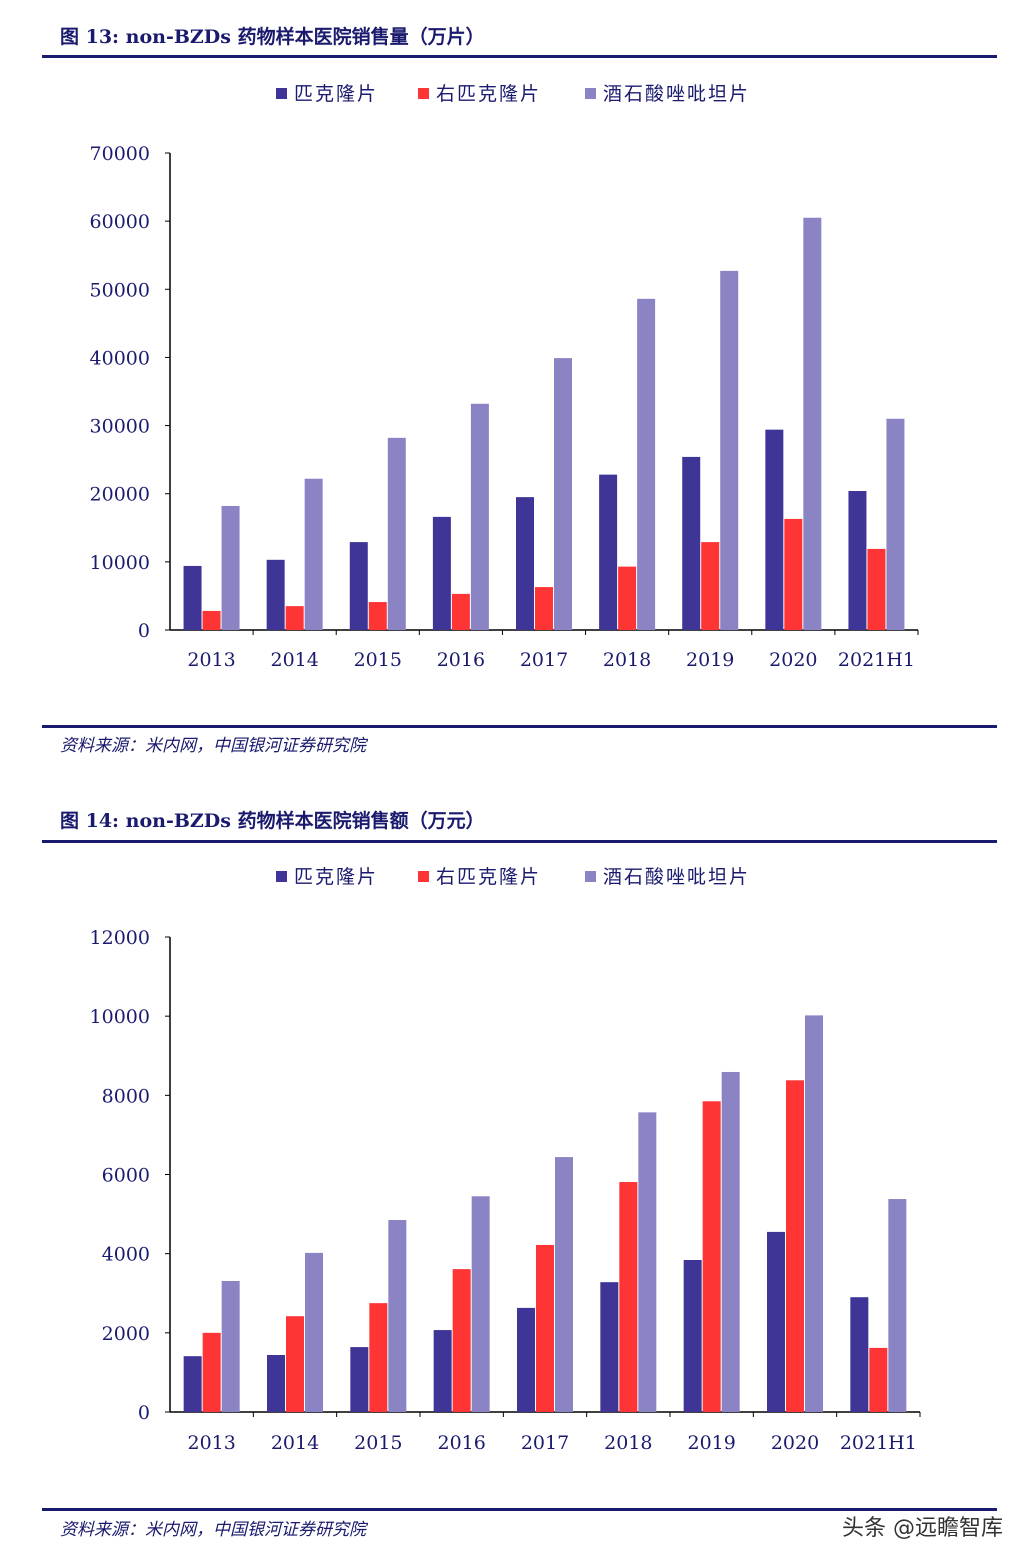 This screenshot has width=1025, height=1560. What do you see at coordinates (120, 938) in the screenshot?
I see `y-tick-label: 12000` at bounding box center [120, 938].